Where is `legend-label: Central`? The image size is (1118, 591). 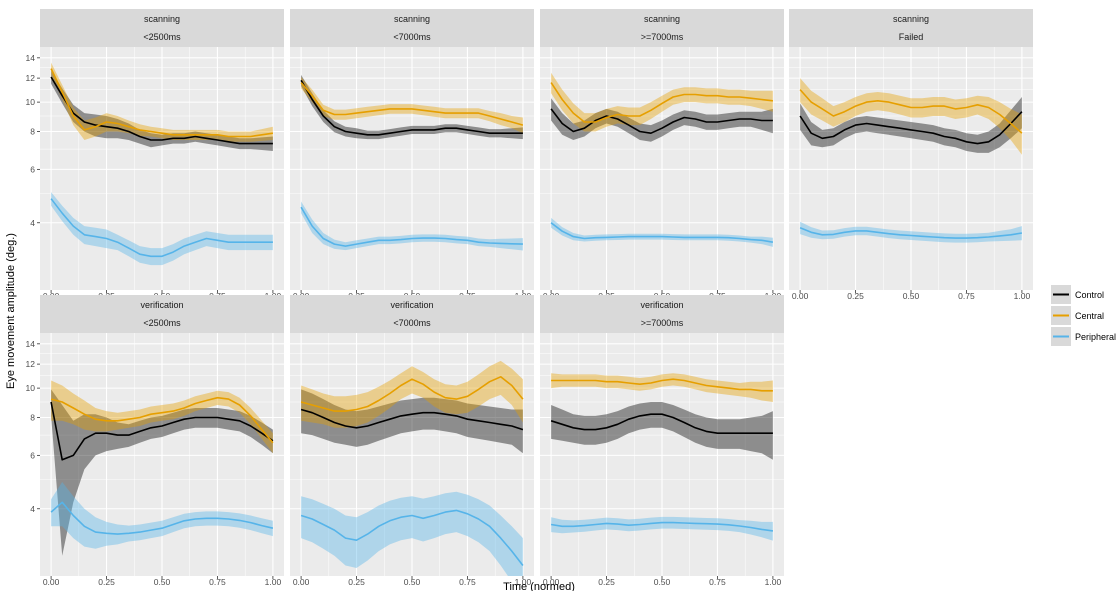 legend-label: Central is located at coordinates (1089, 316).